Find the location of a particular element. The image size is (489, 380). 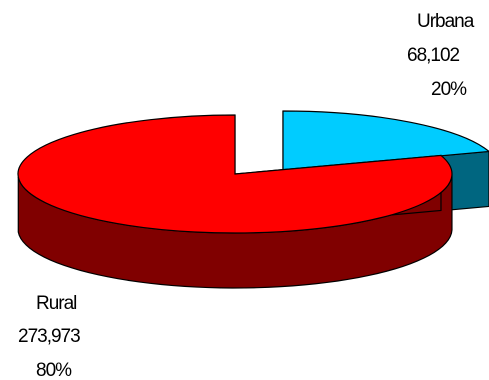

slice-label-urbana-percent: 20% is located at coordinates (449, 89).